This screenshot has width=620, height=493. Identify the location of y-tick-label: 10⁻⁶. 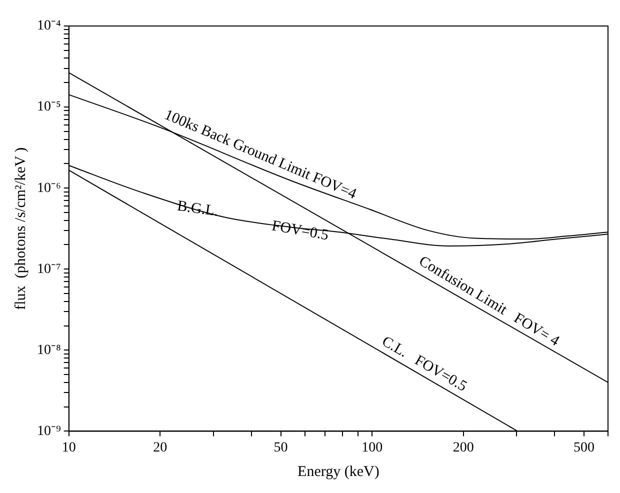
(48, 188).